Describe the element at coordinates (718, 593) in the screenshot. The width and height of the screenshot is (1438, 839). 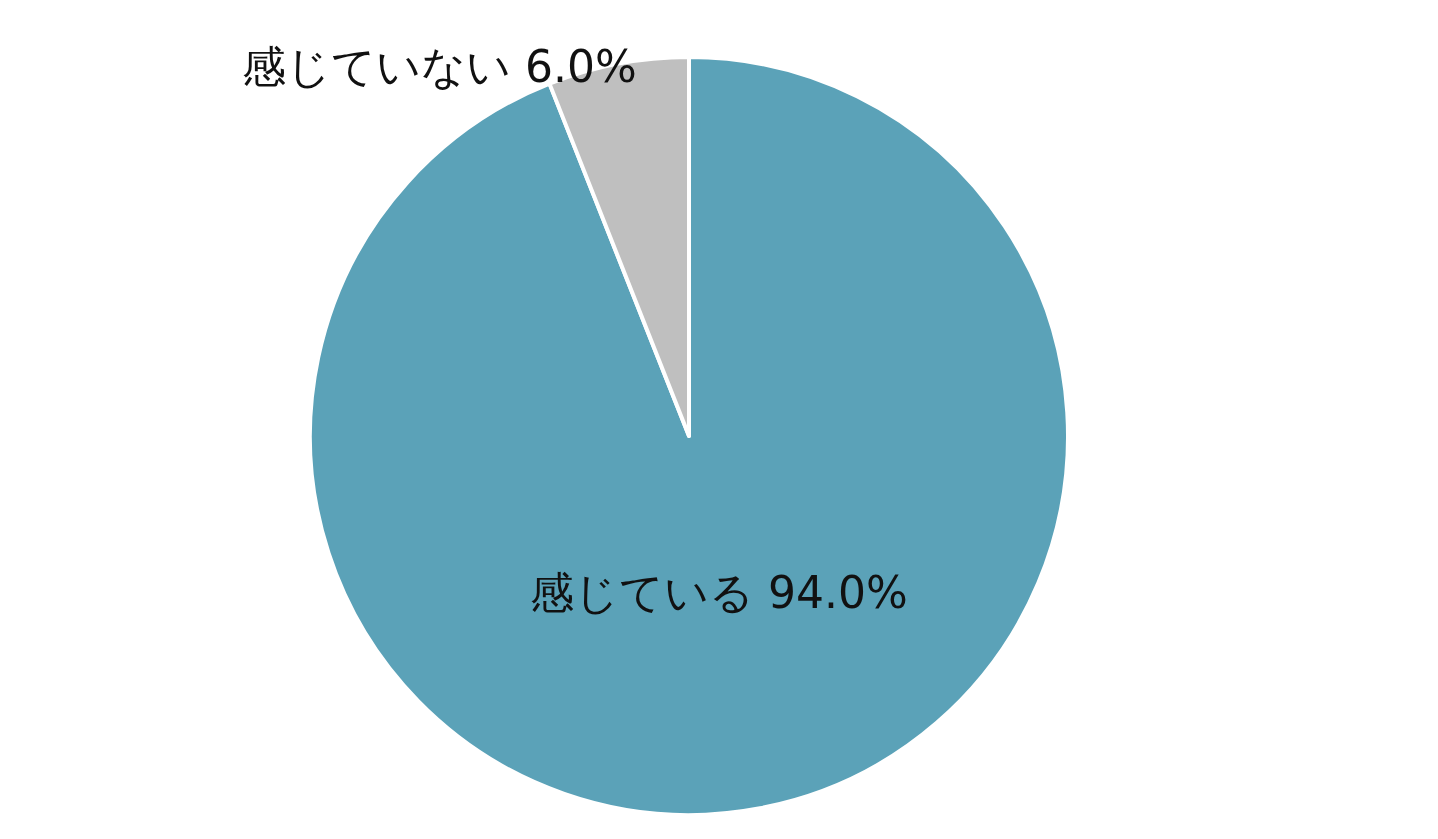
I see `slice-label: 感じている 94.0%` at that location.